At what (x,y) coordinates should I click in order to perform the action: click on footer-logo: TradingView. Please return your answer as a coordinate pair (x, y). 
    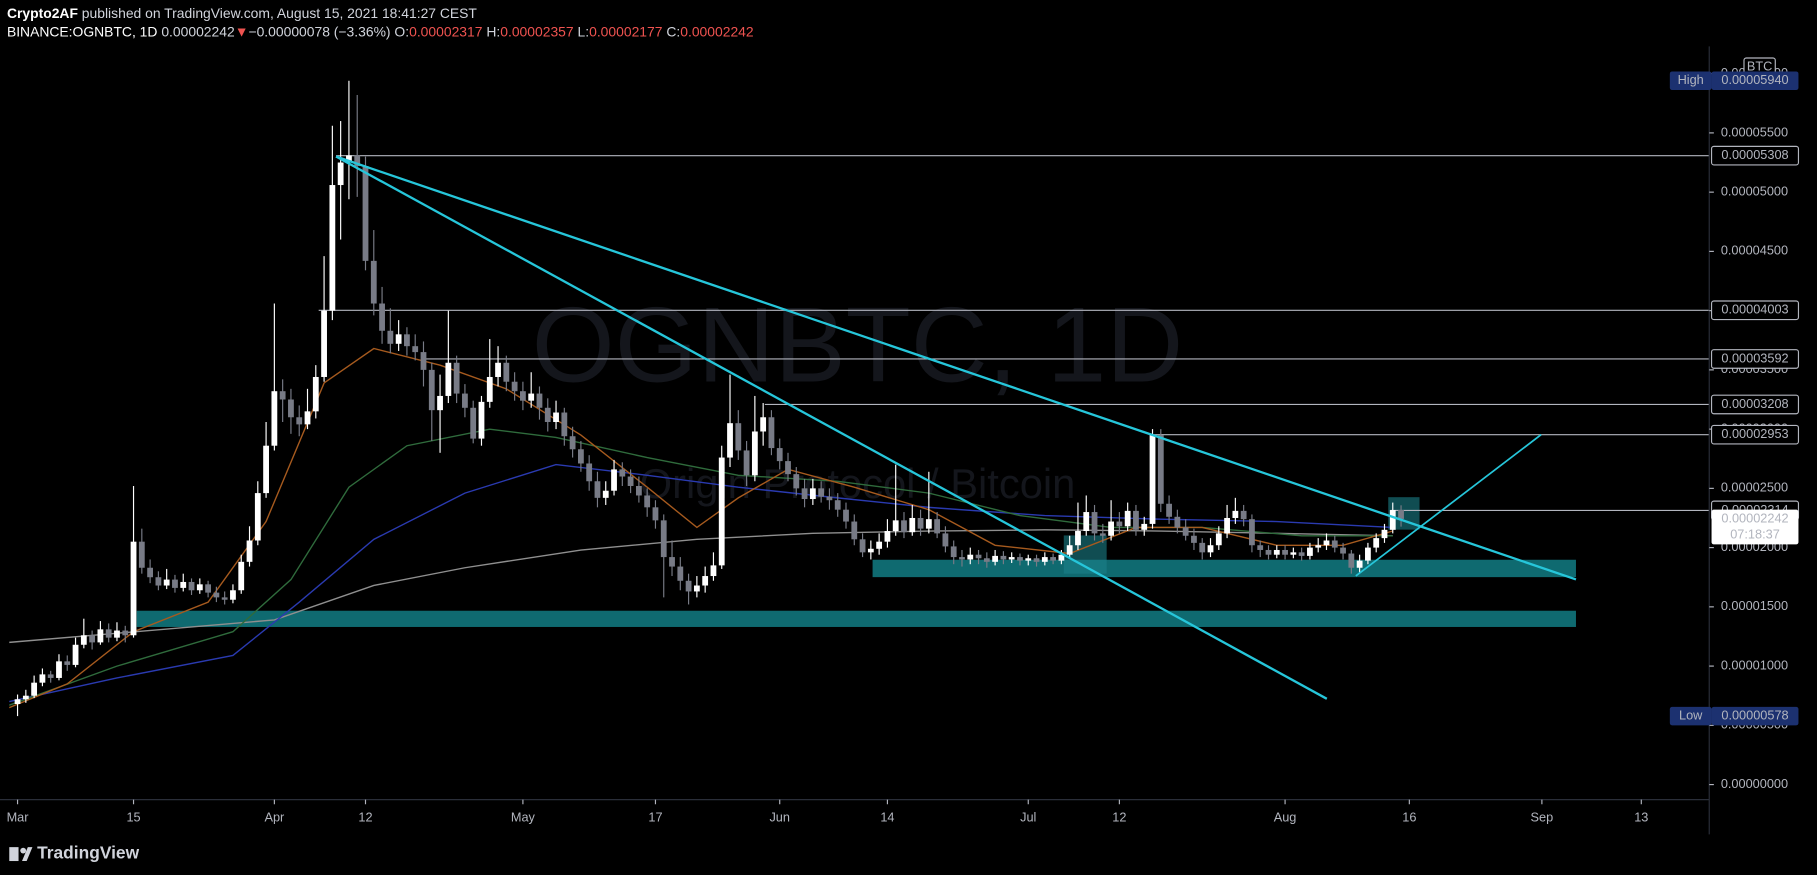
    Looking at the image, I should click on (74, 853).